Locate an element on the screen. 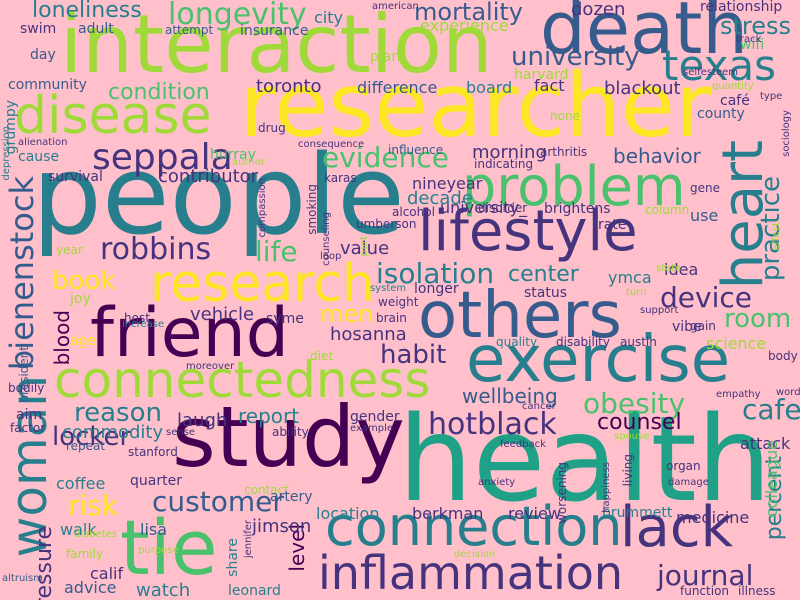  word-counsel: counsel is located at coordinates (639, 422).